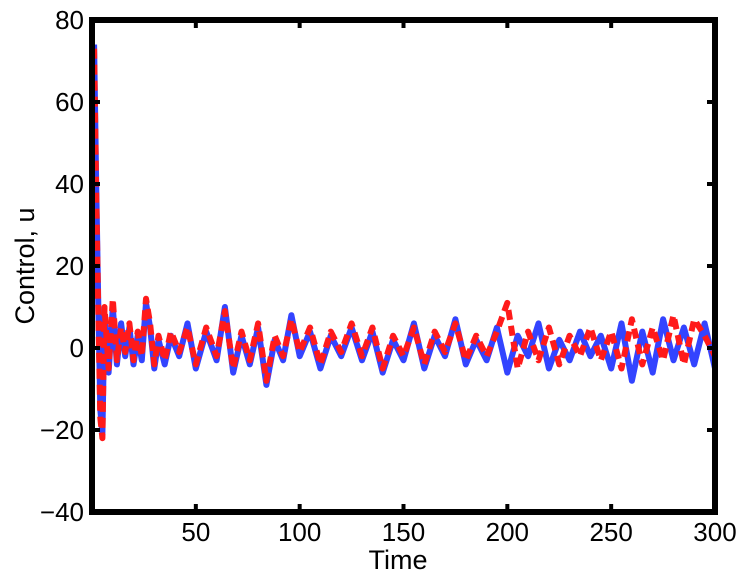  What do you see at coordinates (195, 532) in the screenshot?
I see `x-tick-label: 50` at bounding box center [195, 532].